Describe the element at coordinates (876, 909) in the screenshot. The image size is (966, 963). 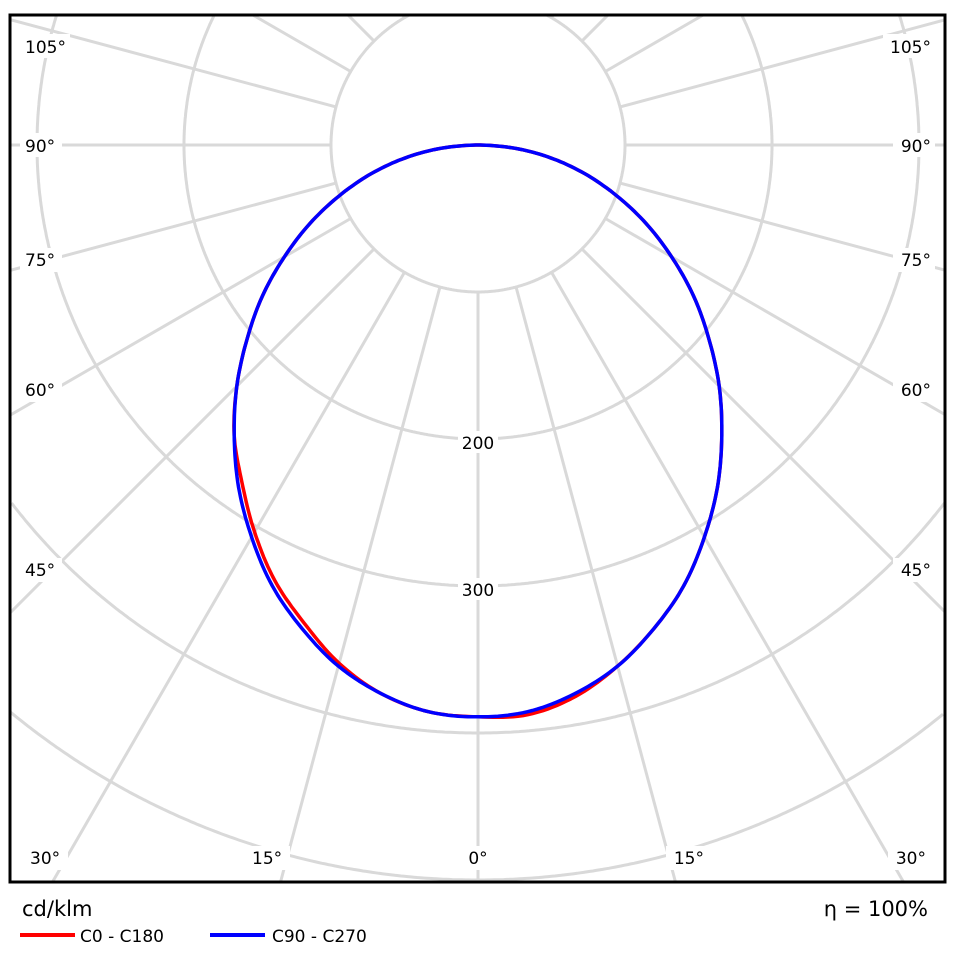
I see `efficiency-label: η = 100%` at that location.